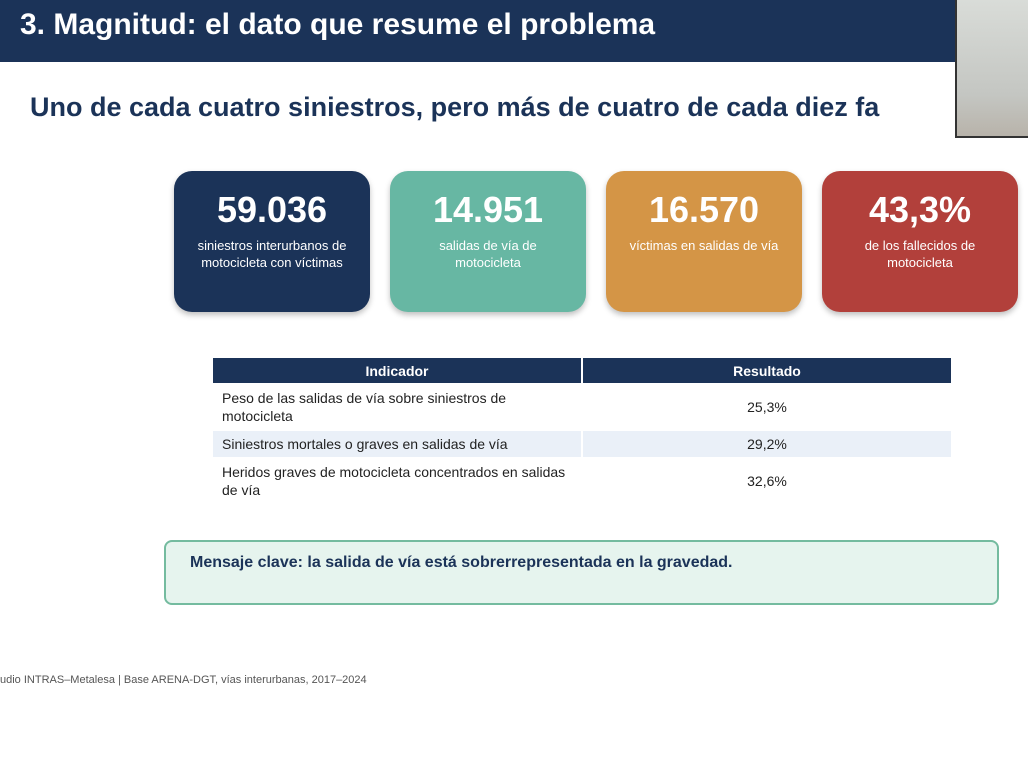 This screenshot has height=771, width=1028. What do you see at coordinates (488, 254) in the screenshot?
I see `kpi-label: salidas de vía de motocicleta` at bounding box center [488, 254].